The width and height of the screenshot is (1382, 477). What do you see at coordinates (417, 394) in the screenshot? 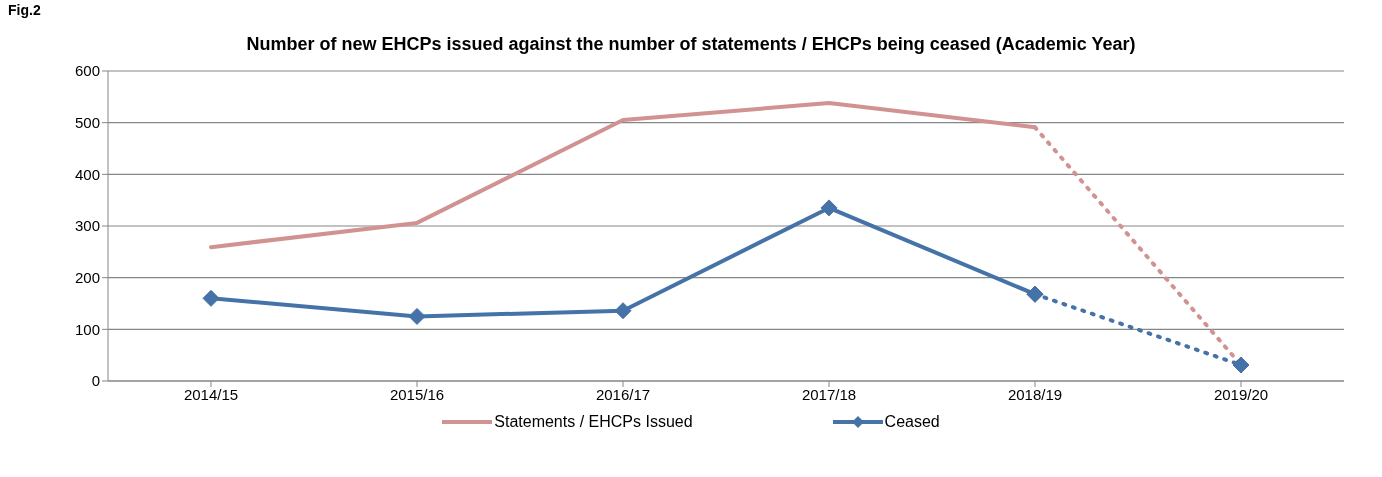
I see `x-tick-label: 2015/16` at bounding box center [417, 394].